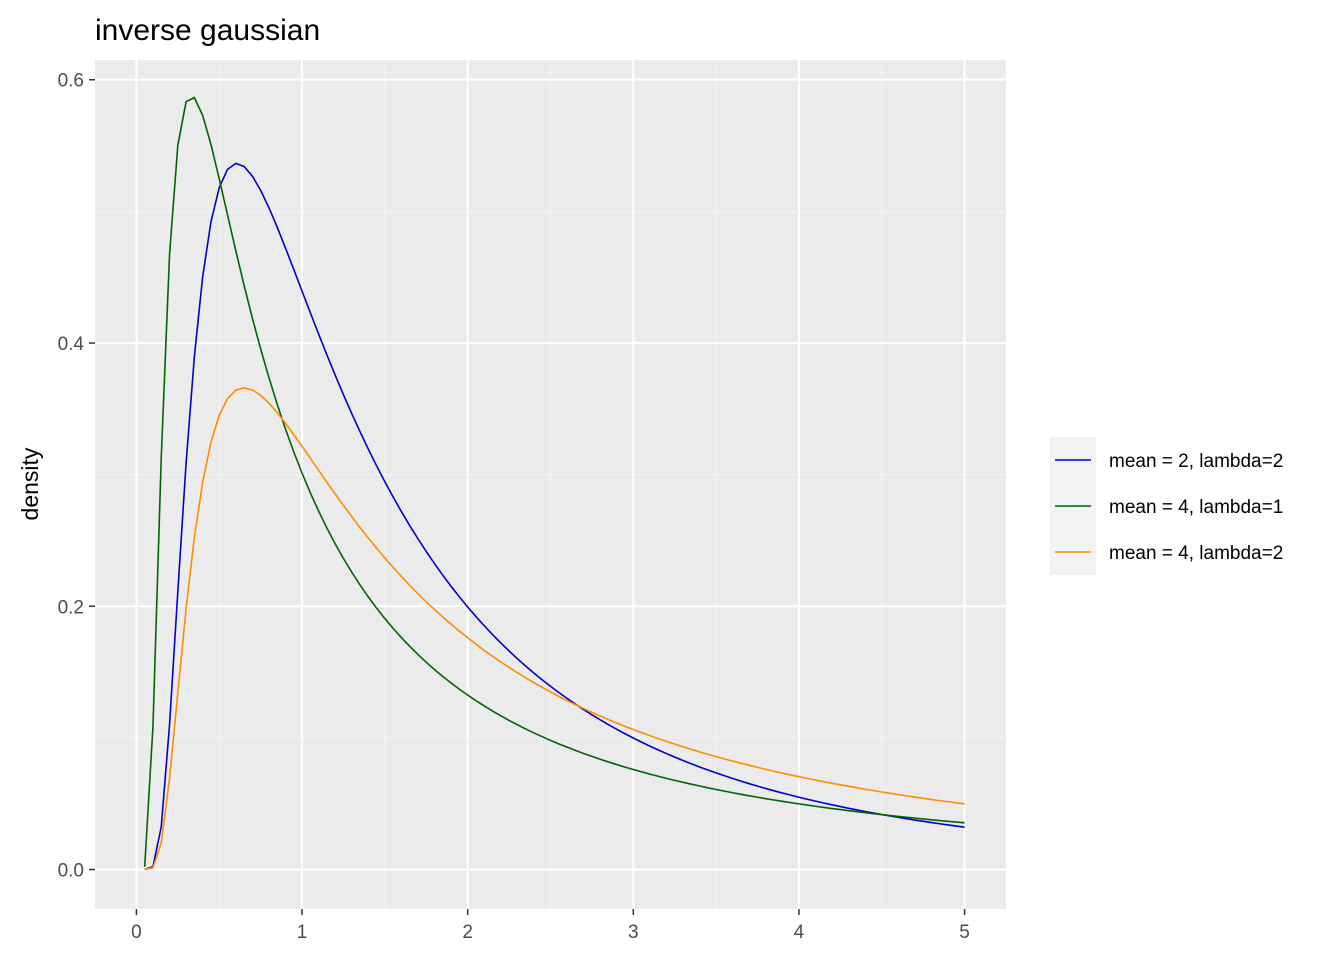  What do you see at coordinates (633, 932) in the screenshot?
I see `x-tick-label: 3` at bounding box center [633, 932].